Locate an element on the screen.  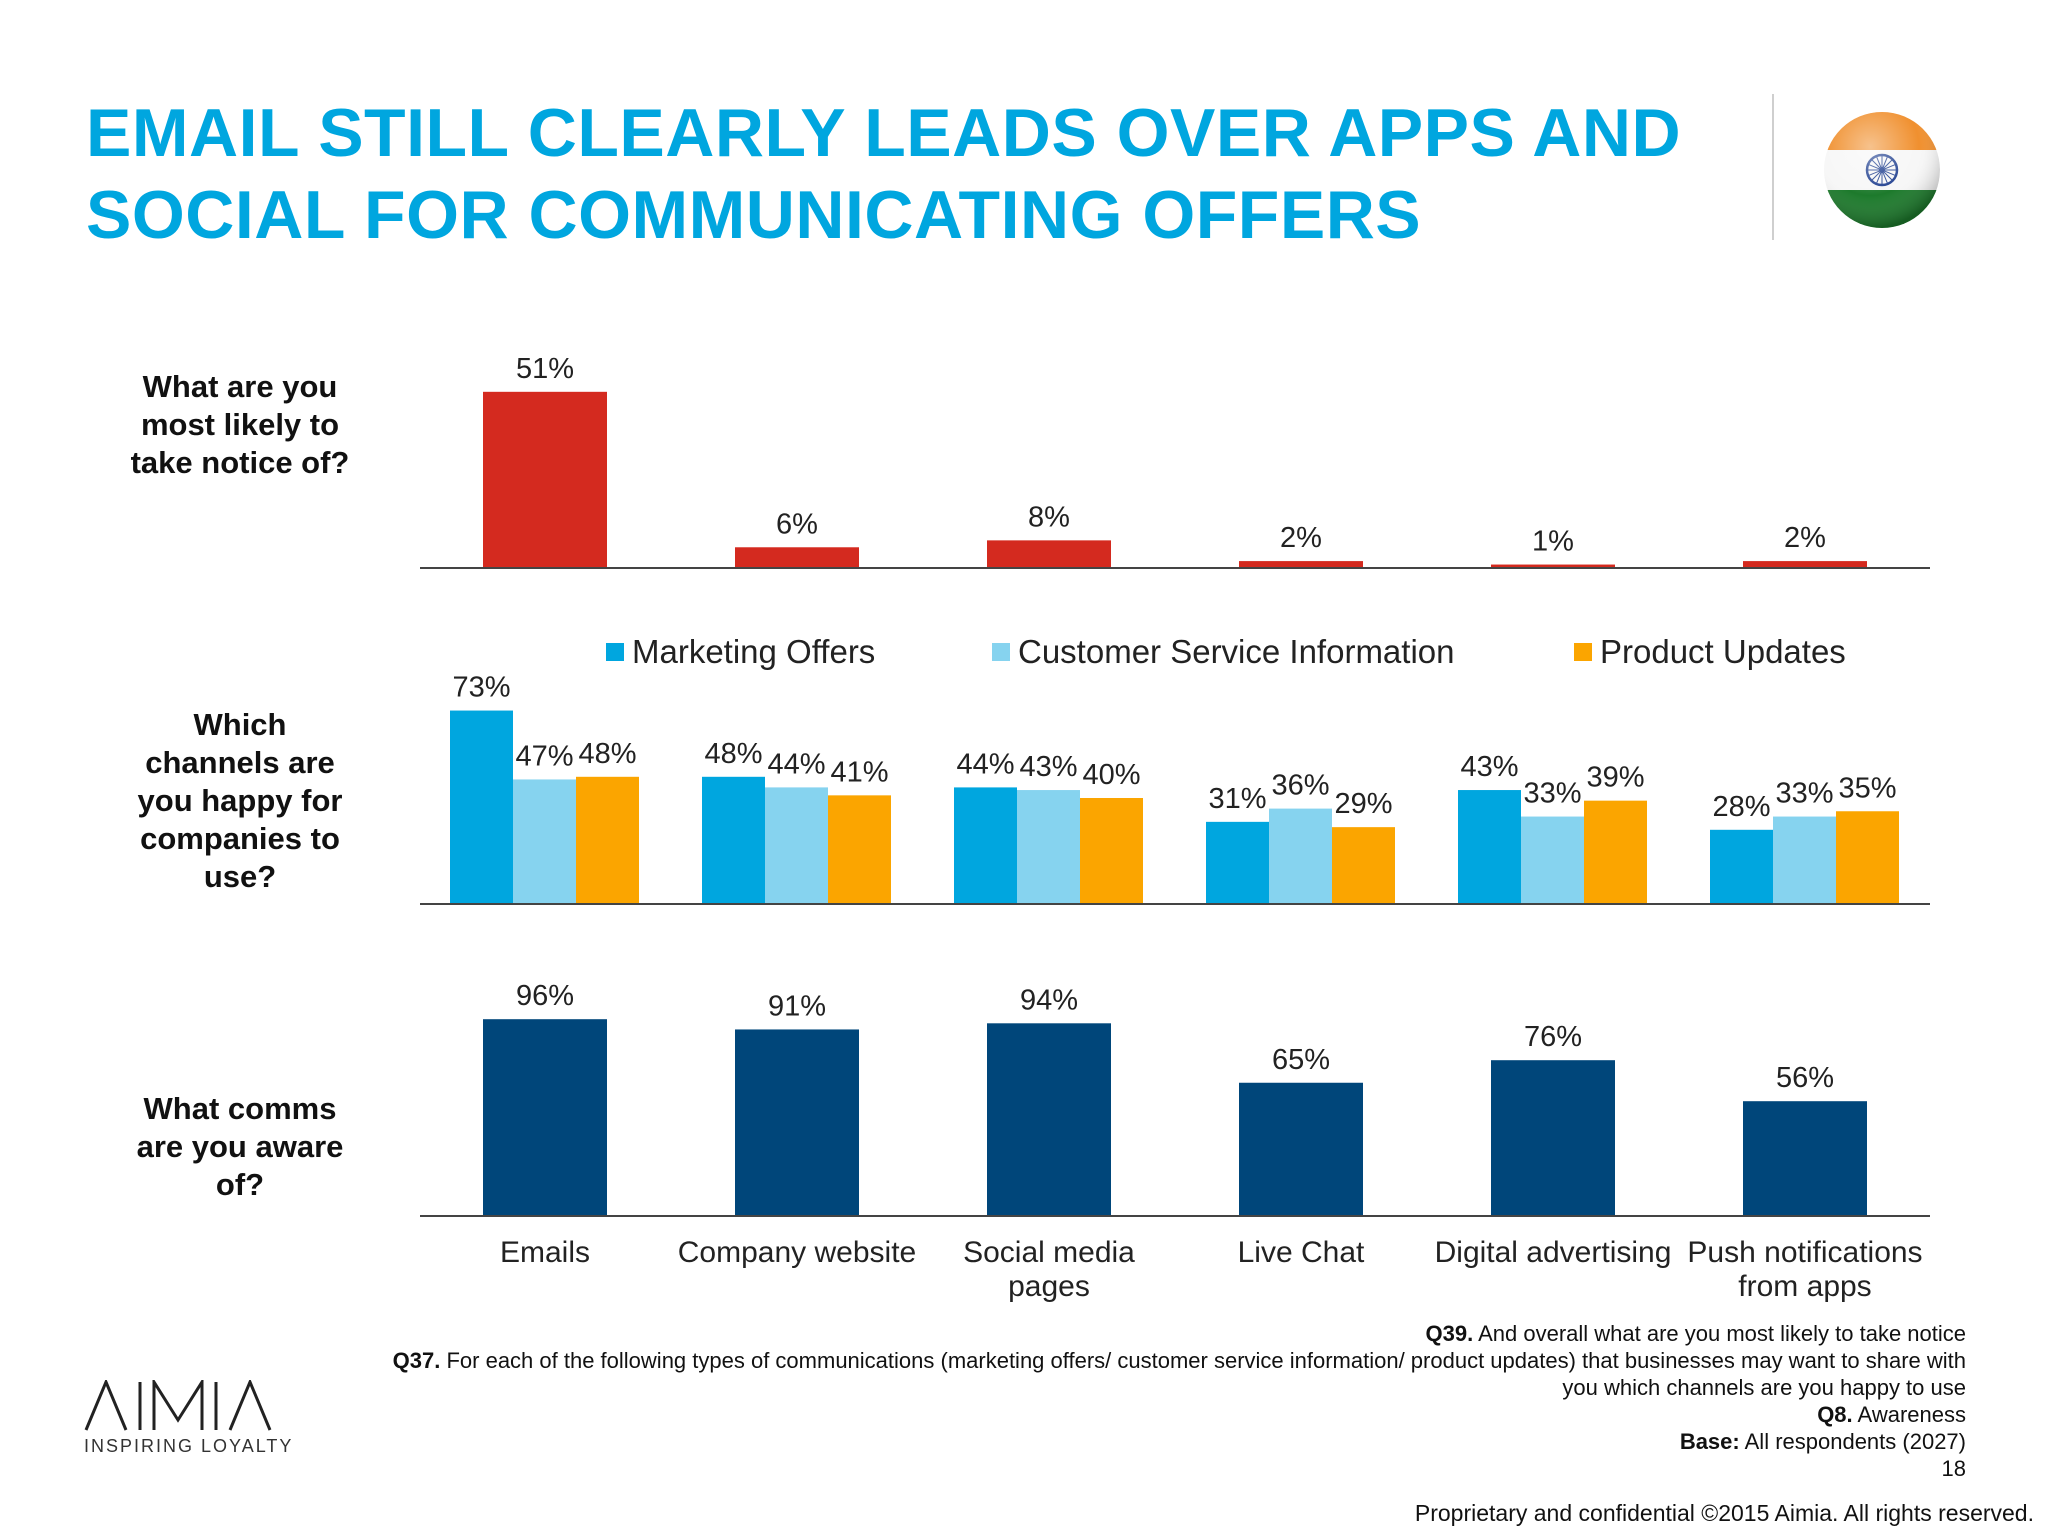
category-label: Digital advertising is located at coordinates (1553, 1252).